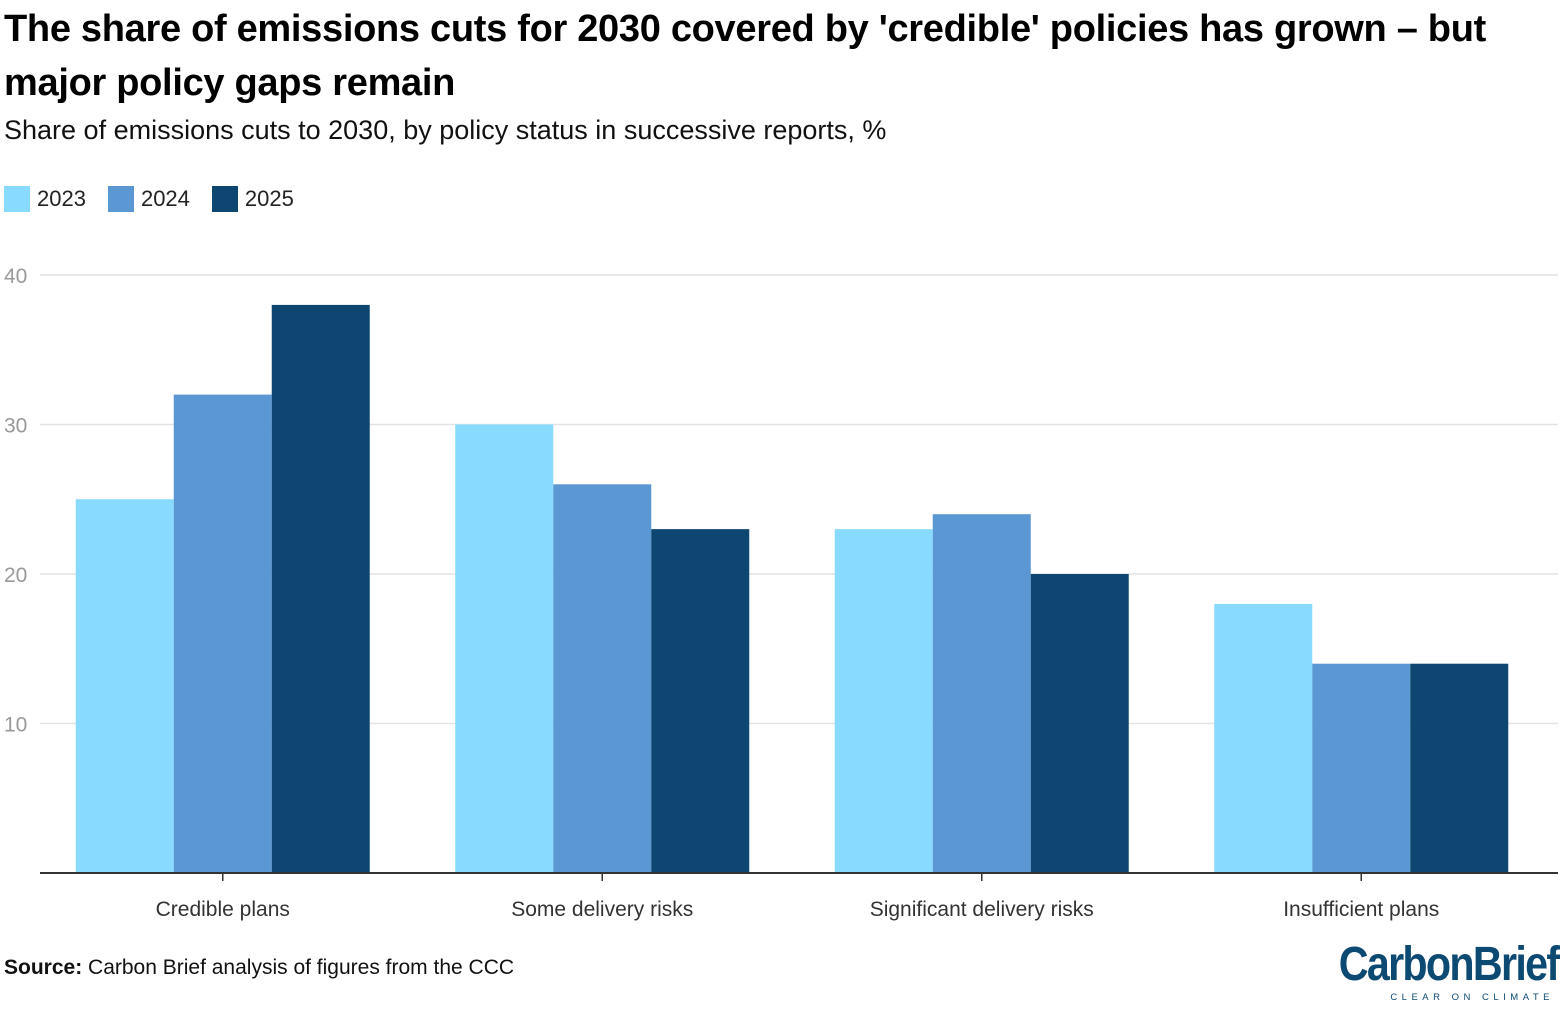 The width and height of the screenshot is (1560, 1012). I want to click on chart-legend: 2023 2024 2025, so click(160, 199).